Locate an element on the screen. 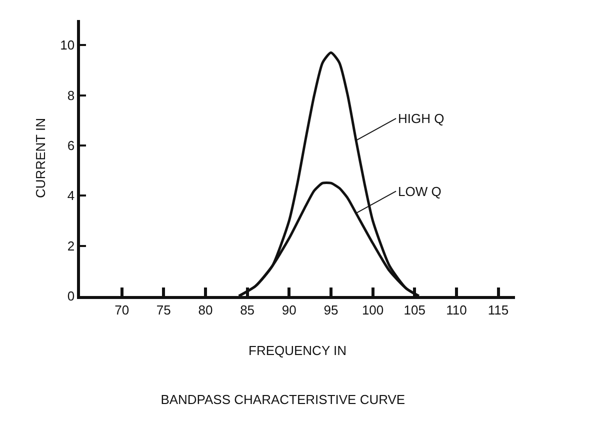  x-tick-label: 100 is located at coordinates (373, 310).